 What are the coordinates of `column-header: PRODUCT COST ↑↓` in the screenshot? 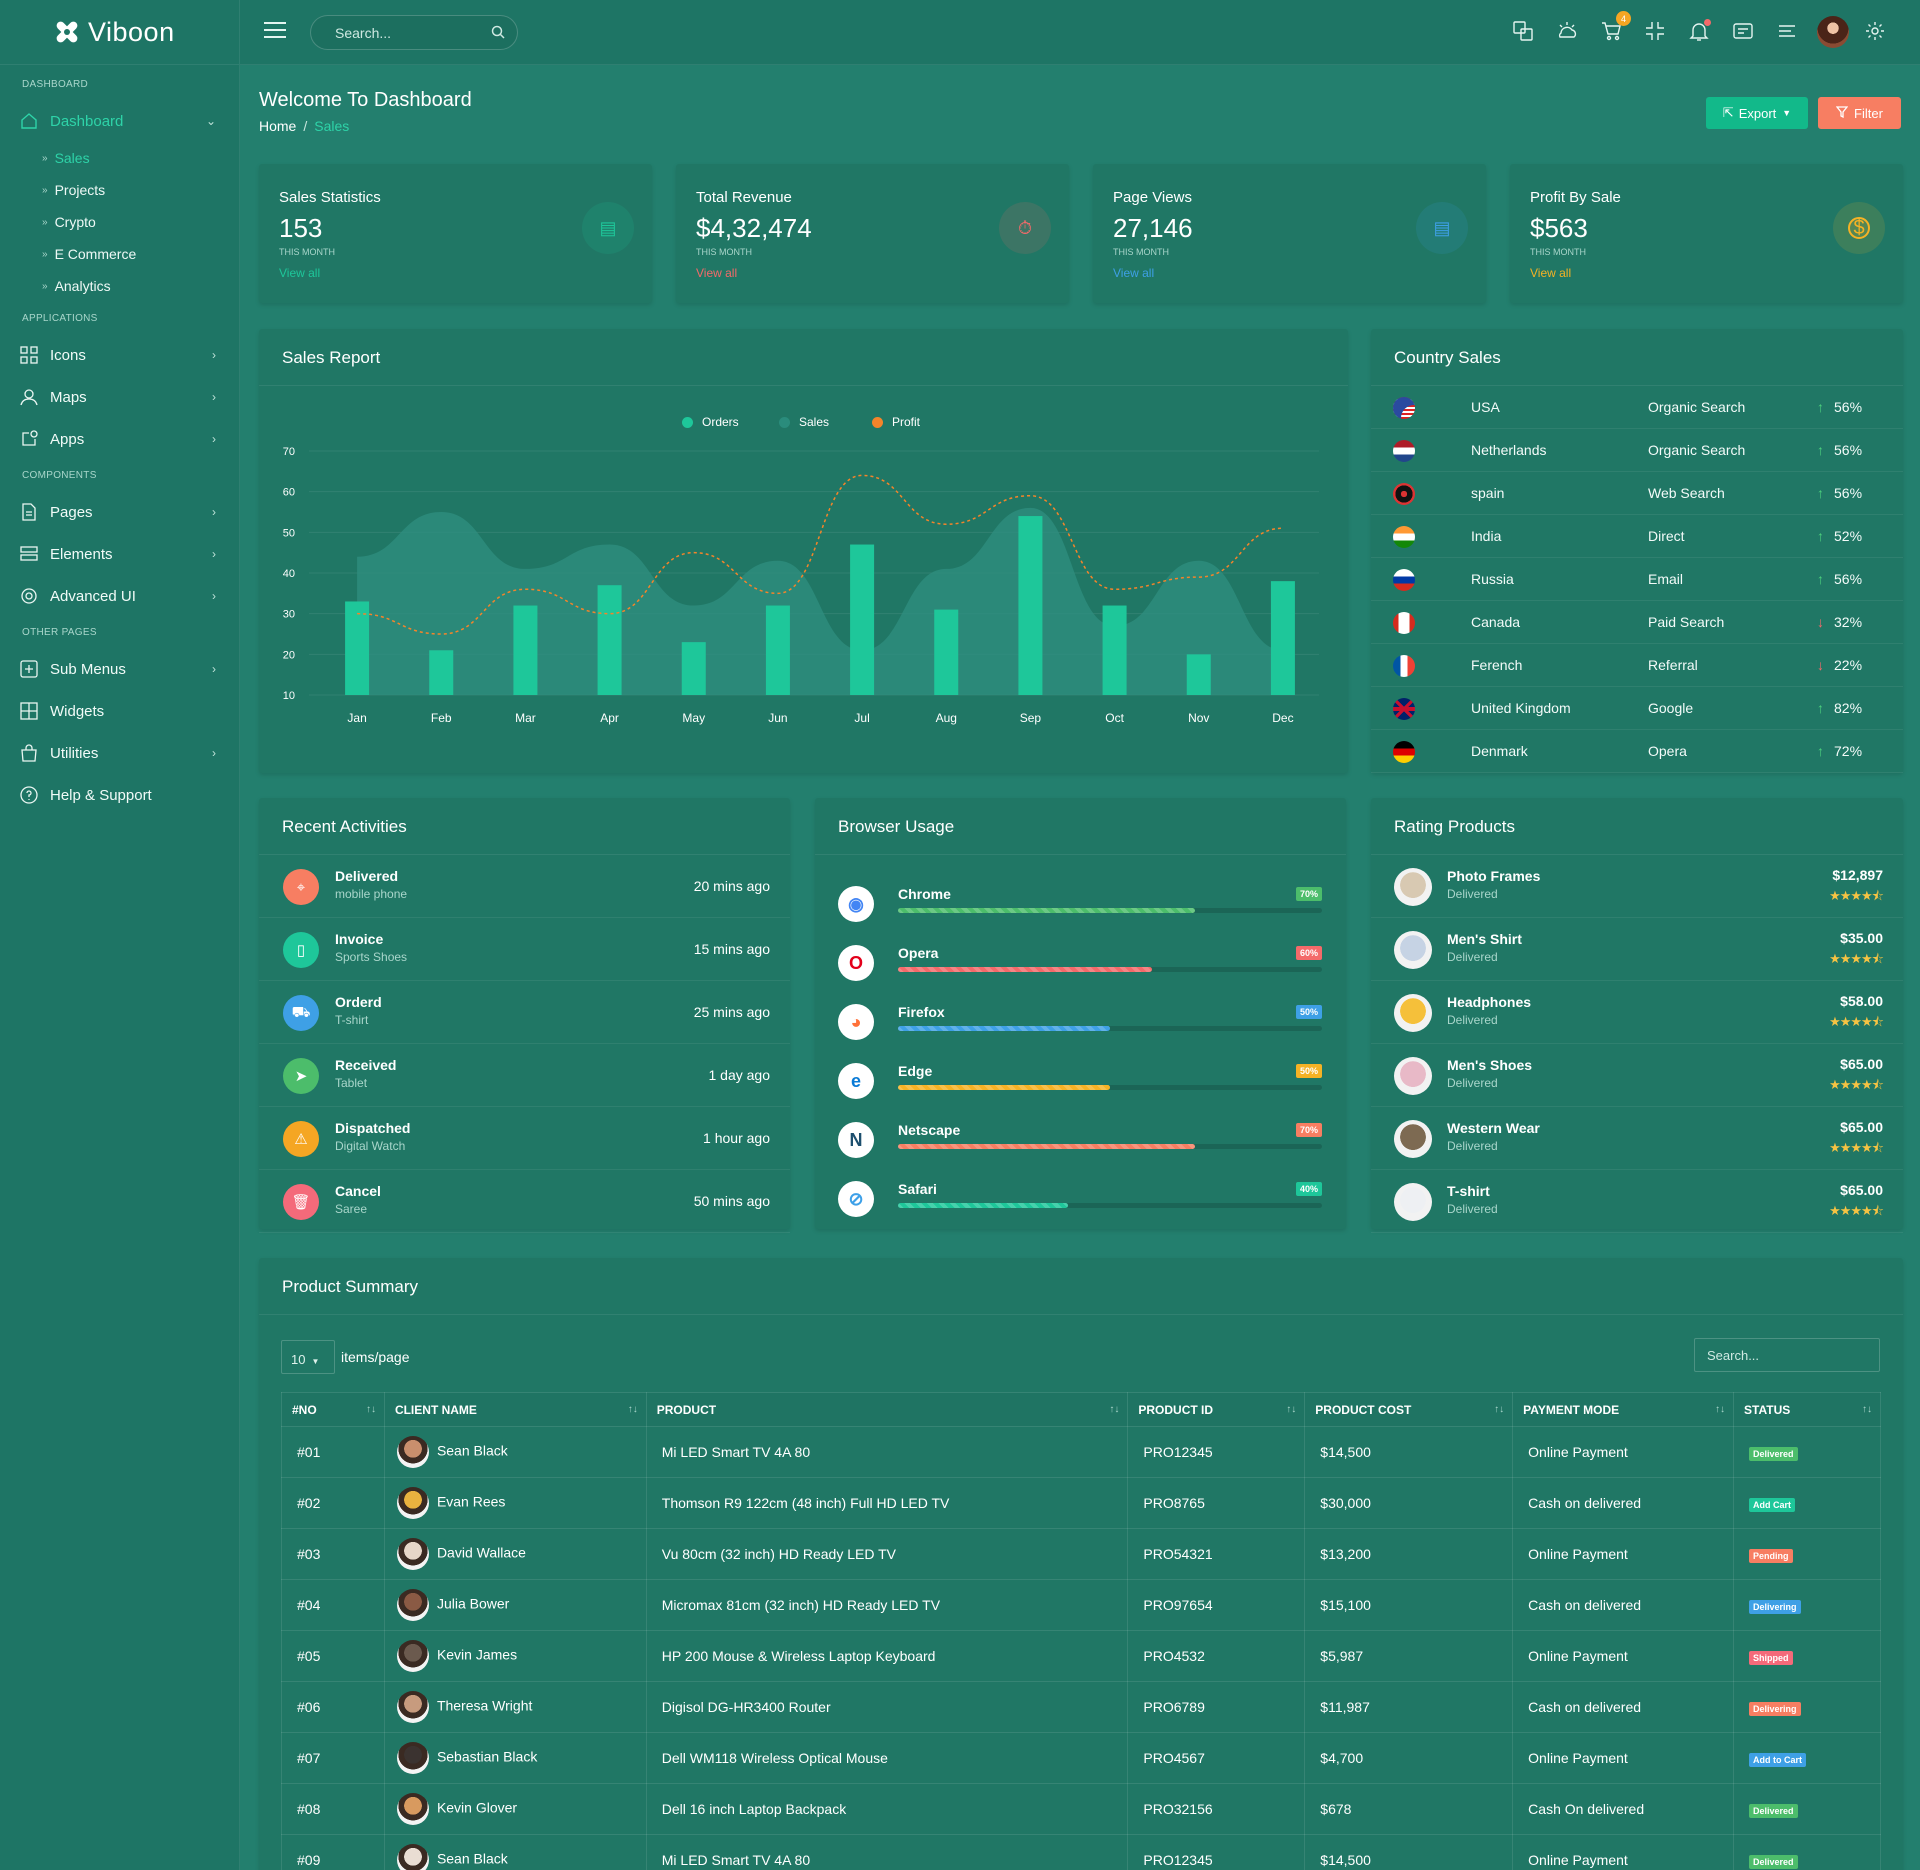 It's located at (1409, 1409).